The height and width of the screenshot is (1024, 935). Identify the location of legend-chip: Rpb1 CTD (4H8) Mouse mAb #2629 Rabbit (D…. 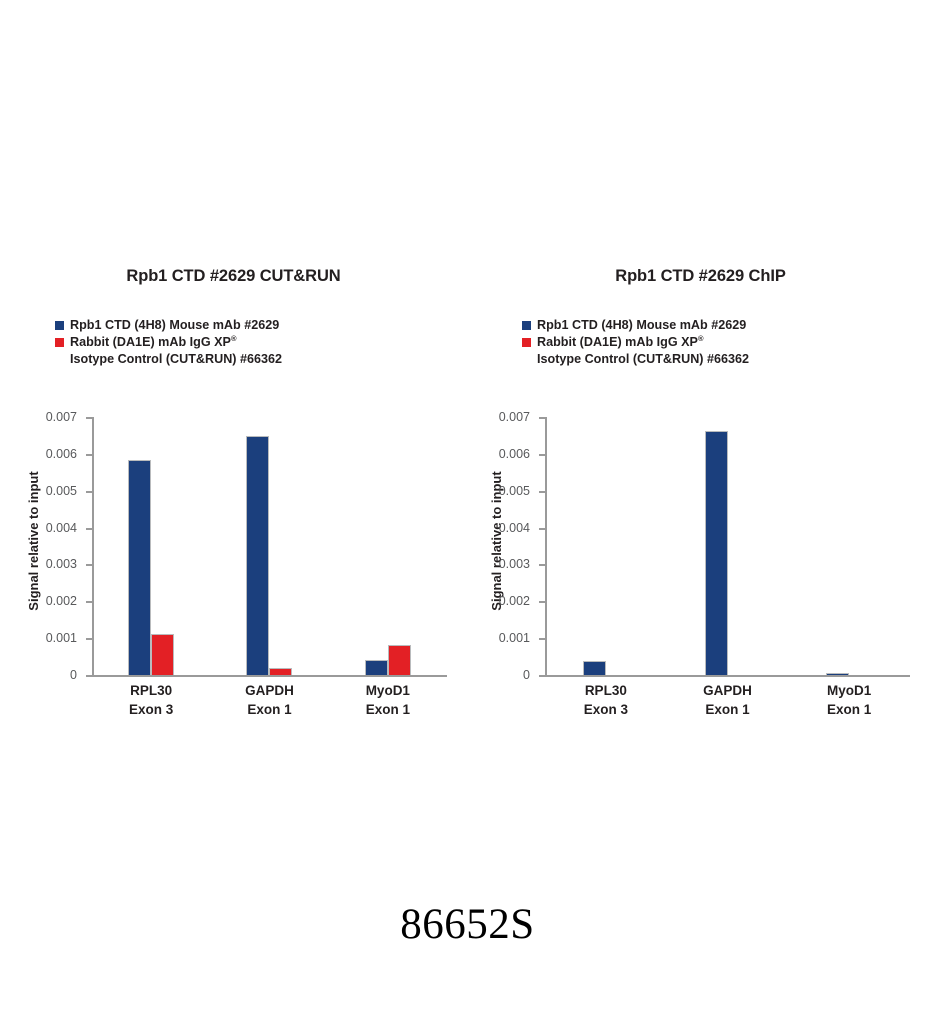
(700, 342).